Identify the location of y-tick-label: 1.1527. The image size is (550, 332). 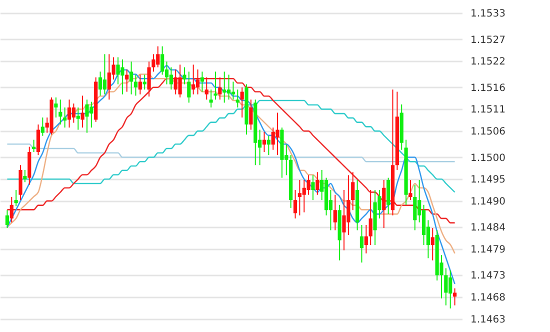
(488, 40).